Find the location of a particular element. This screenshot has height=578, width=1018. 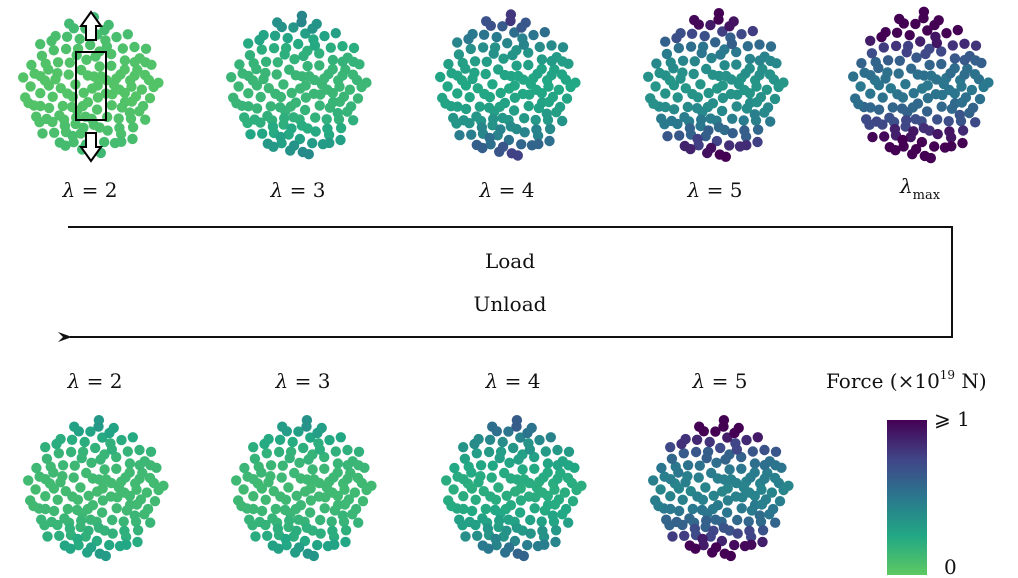

up-arrow-icon is located at coordinates (91, 25).